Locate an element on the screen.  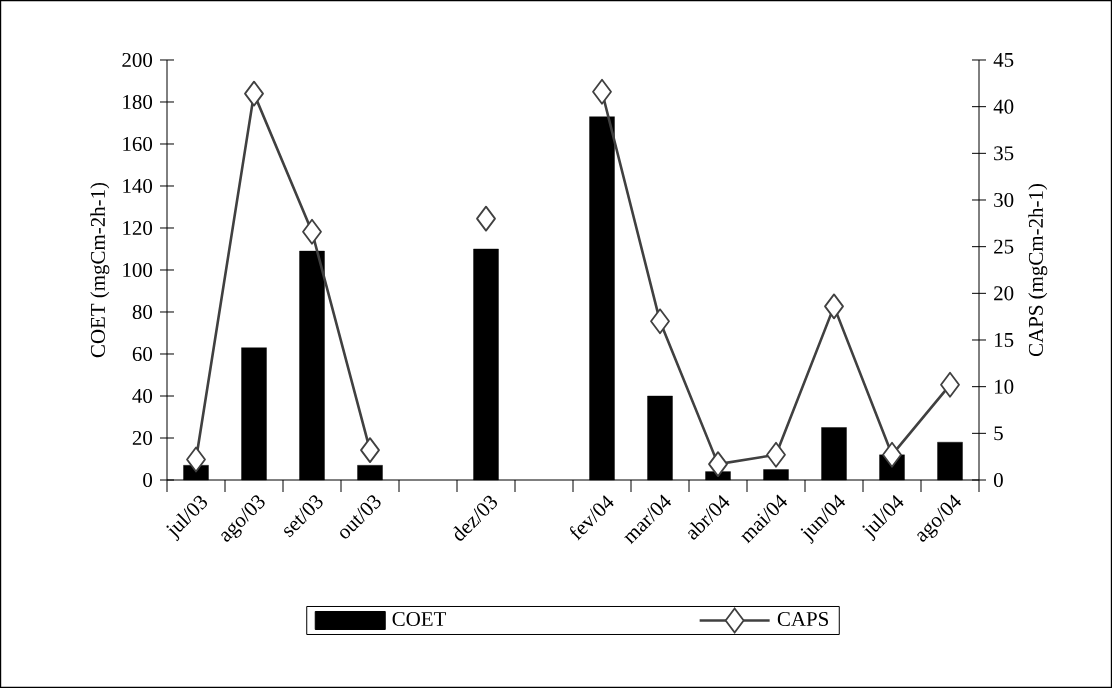
y-tick-label: 200 is located at coordinates (137, 60).